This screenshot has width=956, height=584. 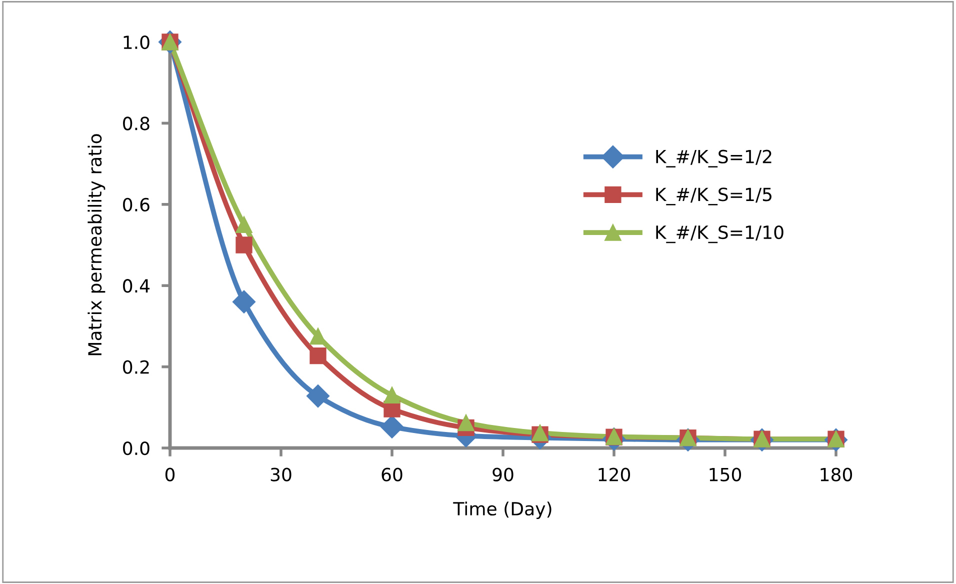 What do you see at coordinates (720, 234) in the screenshot?
I see `legend-label: K_#/K_S=1/10` at bounding box center [720, 234].